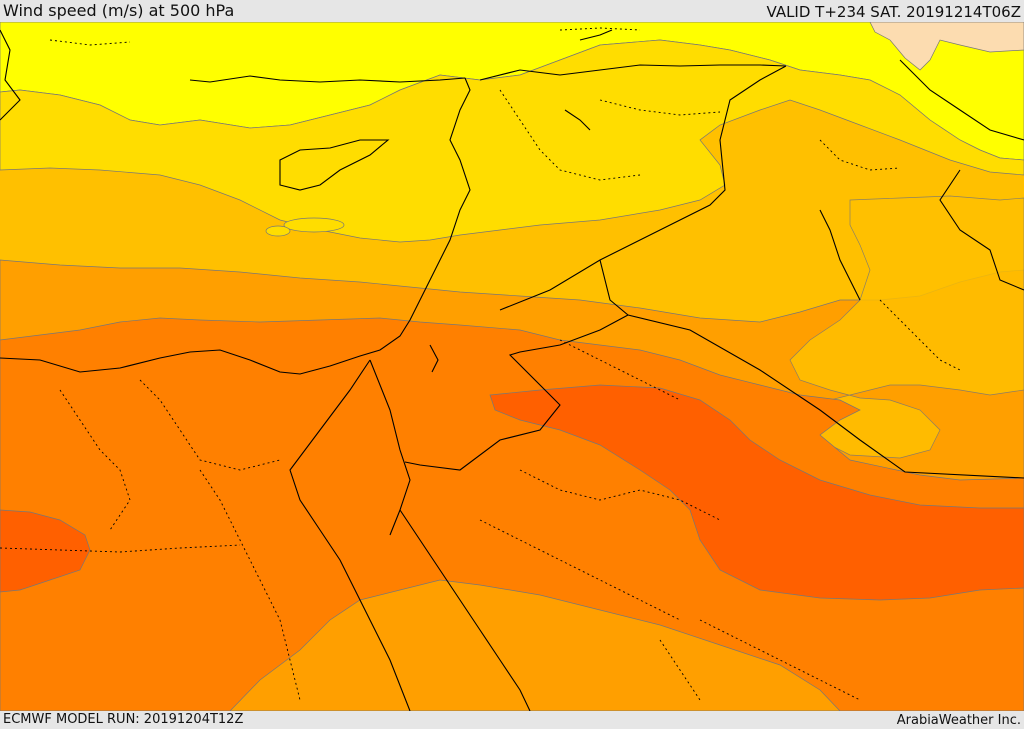  I want to click on model-run-label: ECMWF MODEL RUN: 20191204T12Z, so click(123, 719).